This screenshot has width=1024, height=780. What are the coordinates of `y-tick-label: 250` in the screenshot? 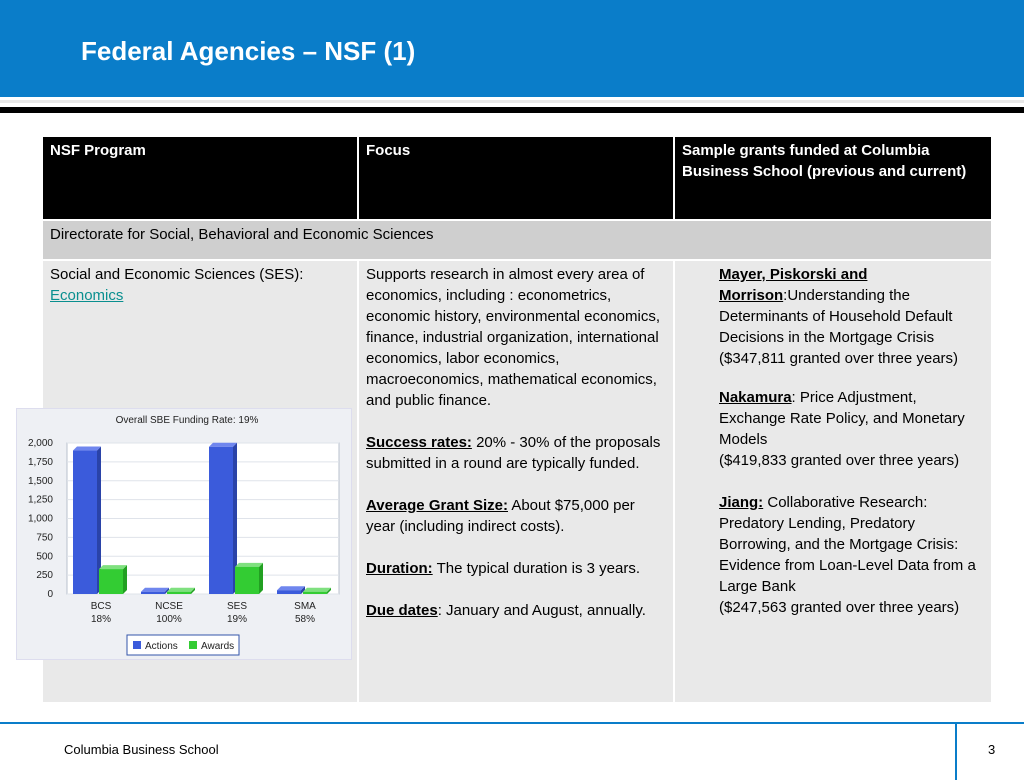 It's located at (44, 575).